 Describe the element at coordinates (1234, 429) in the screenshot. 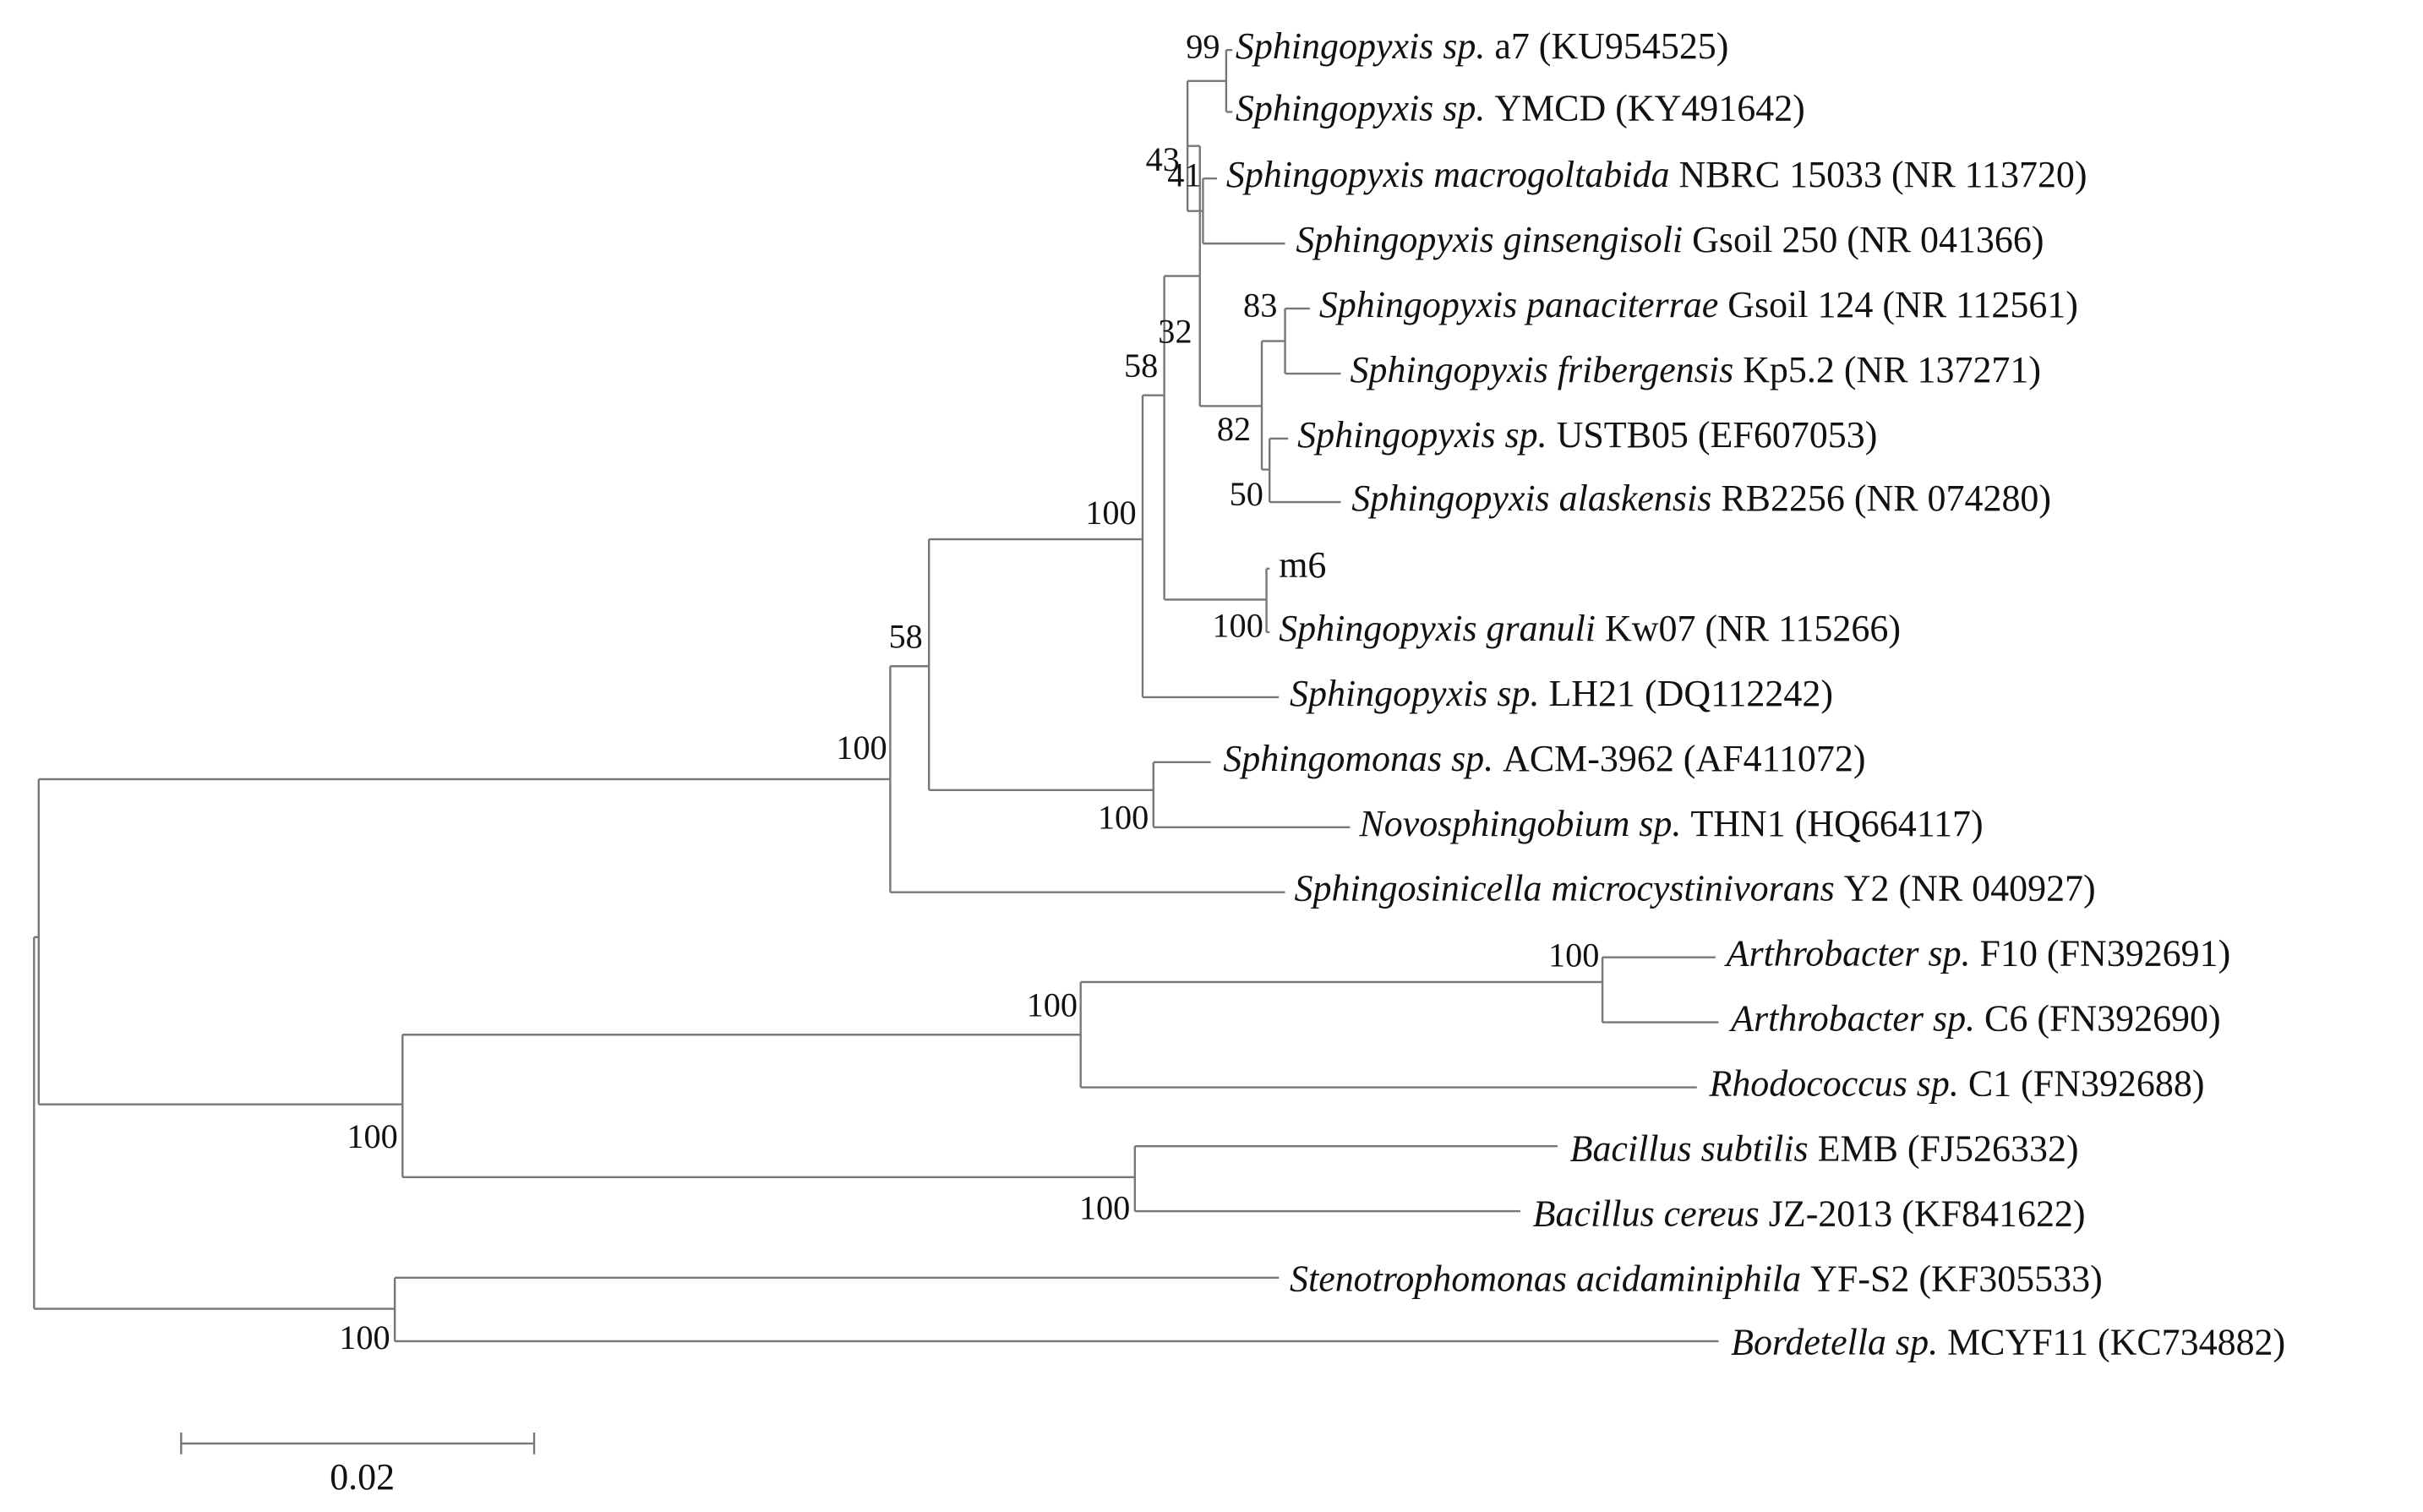

I see `bootstrap-value: 82` at that location.